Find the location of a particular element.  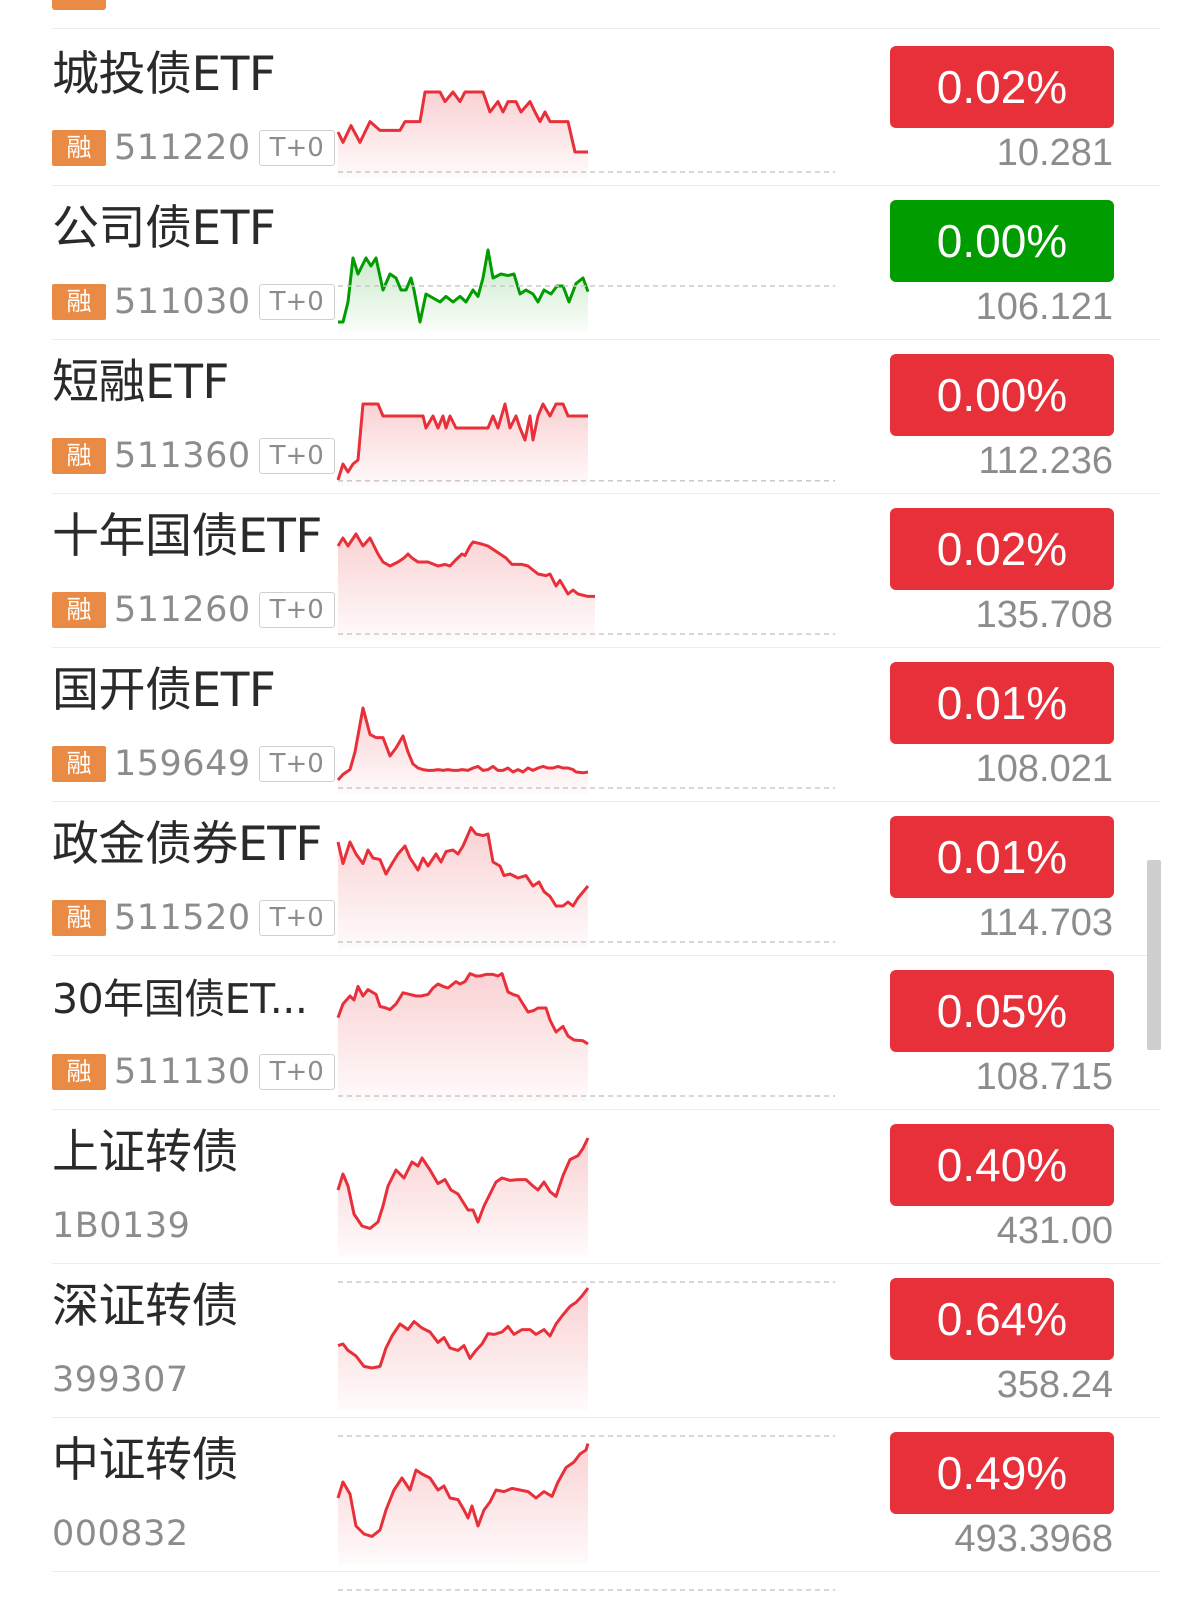

list-item: 政金债券ETF 融 511520 T+0 0.01% 114.703 is located at coordinates (596, 877).